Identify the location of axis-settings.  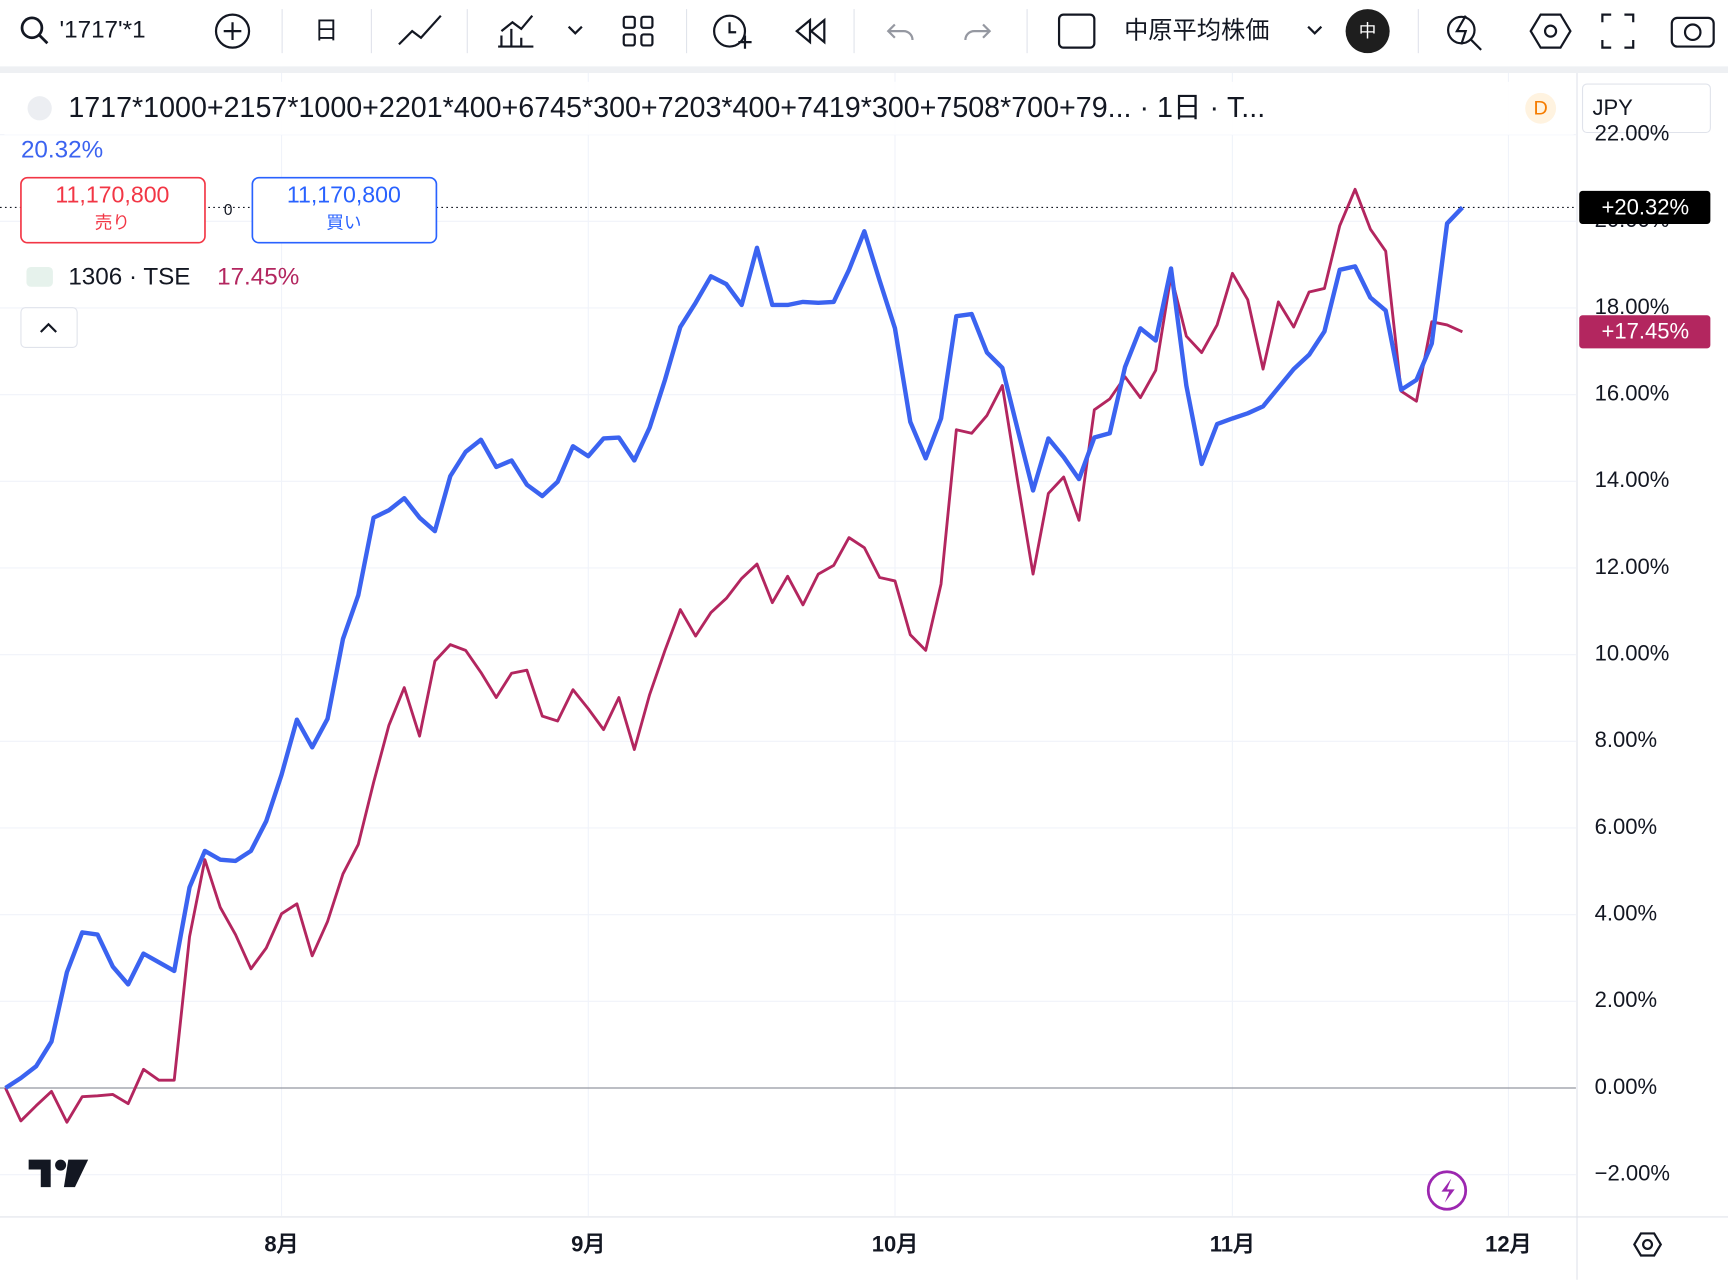
(1648, 1244).